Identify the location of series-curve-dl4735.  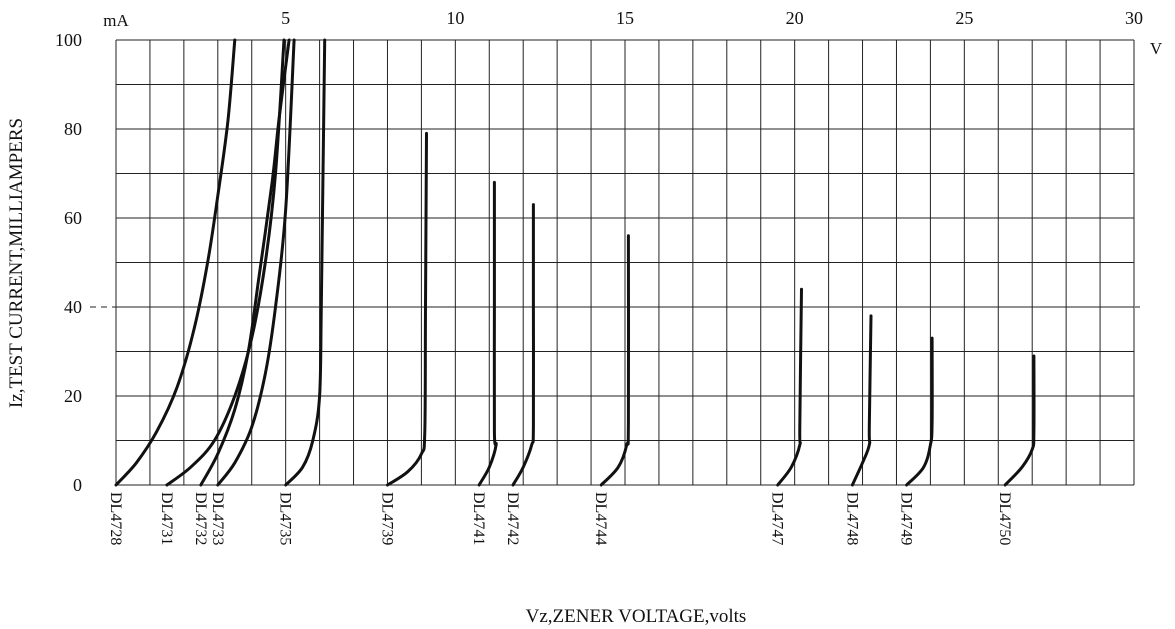
(305, 262).